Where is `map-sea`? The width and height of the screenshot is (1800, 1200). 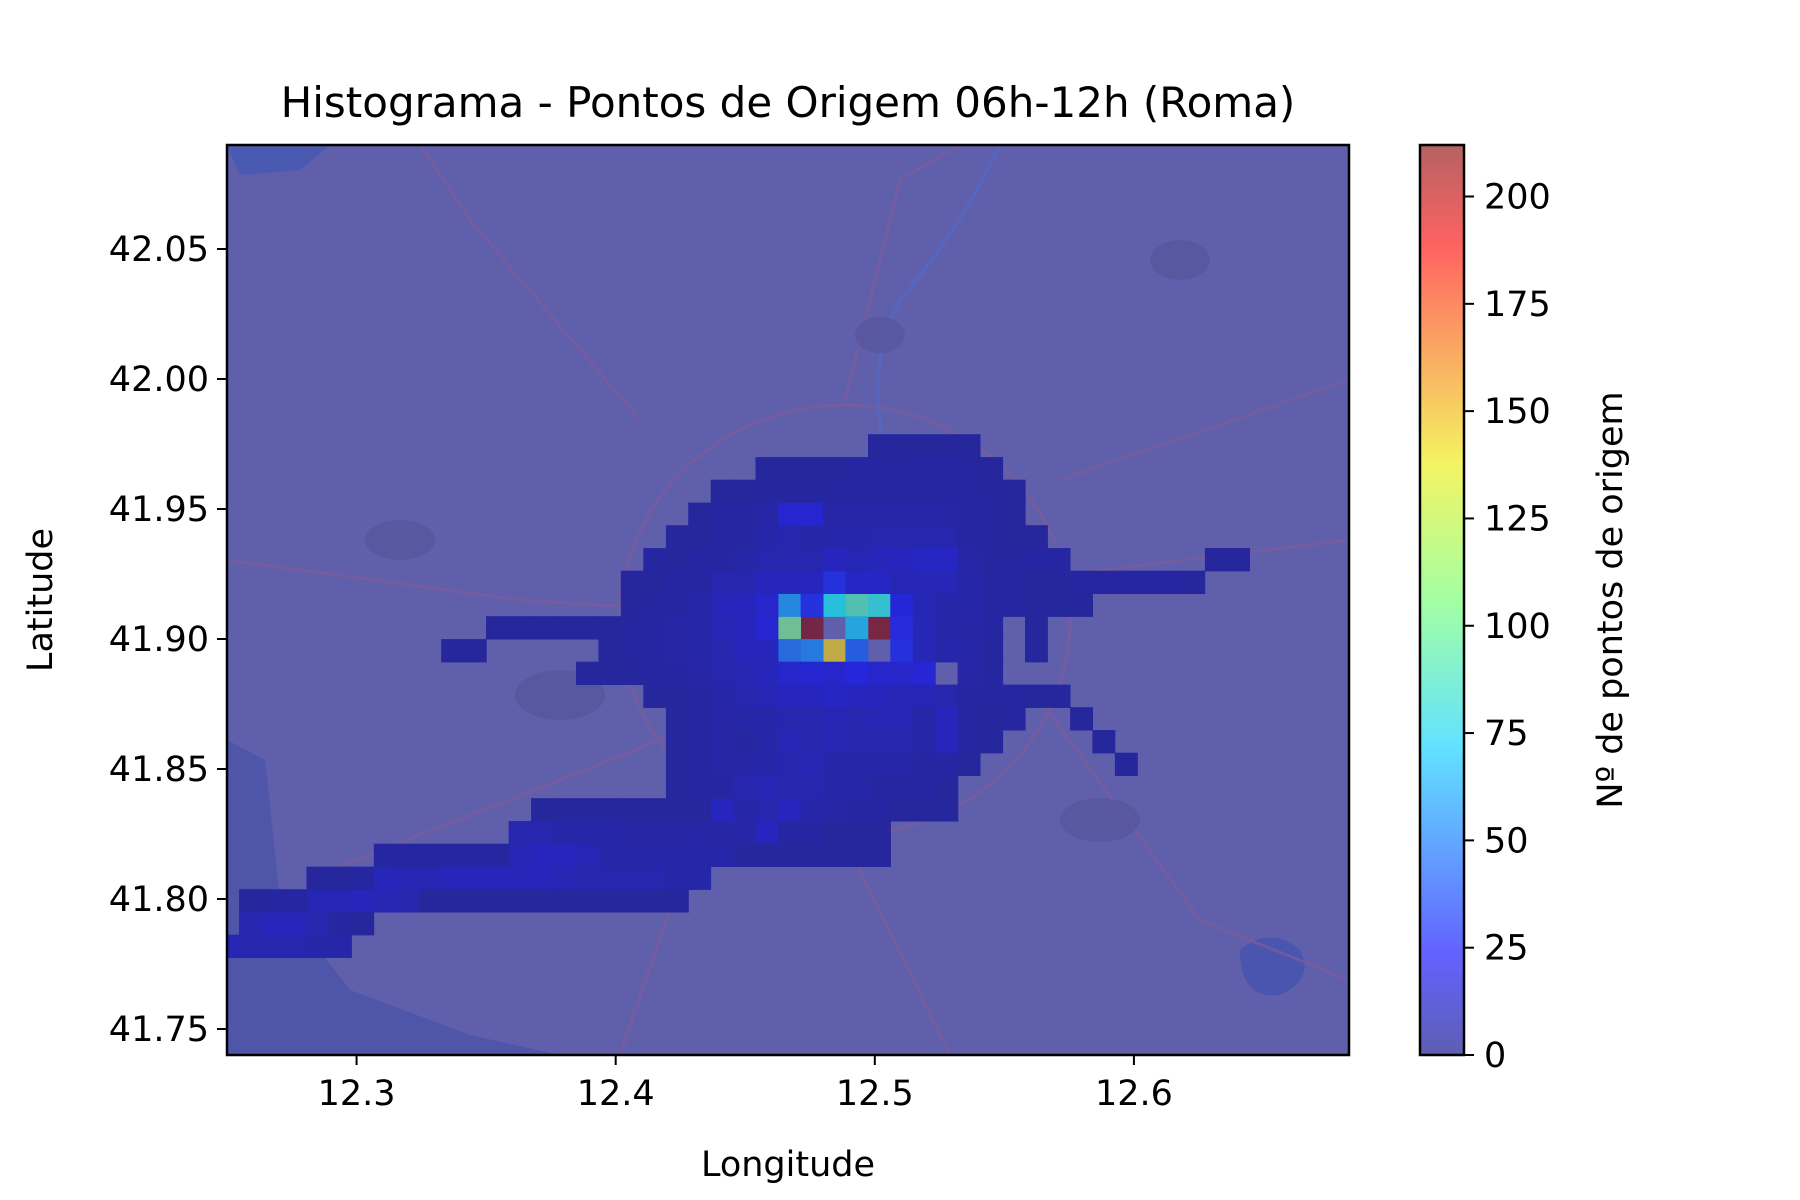
map-sea is located at coordinates (393, 897).